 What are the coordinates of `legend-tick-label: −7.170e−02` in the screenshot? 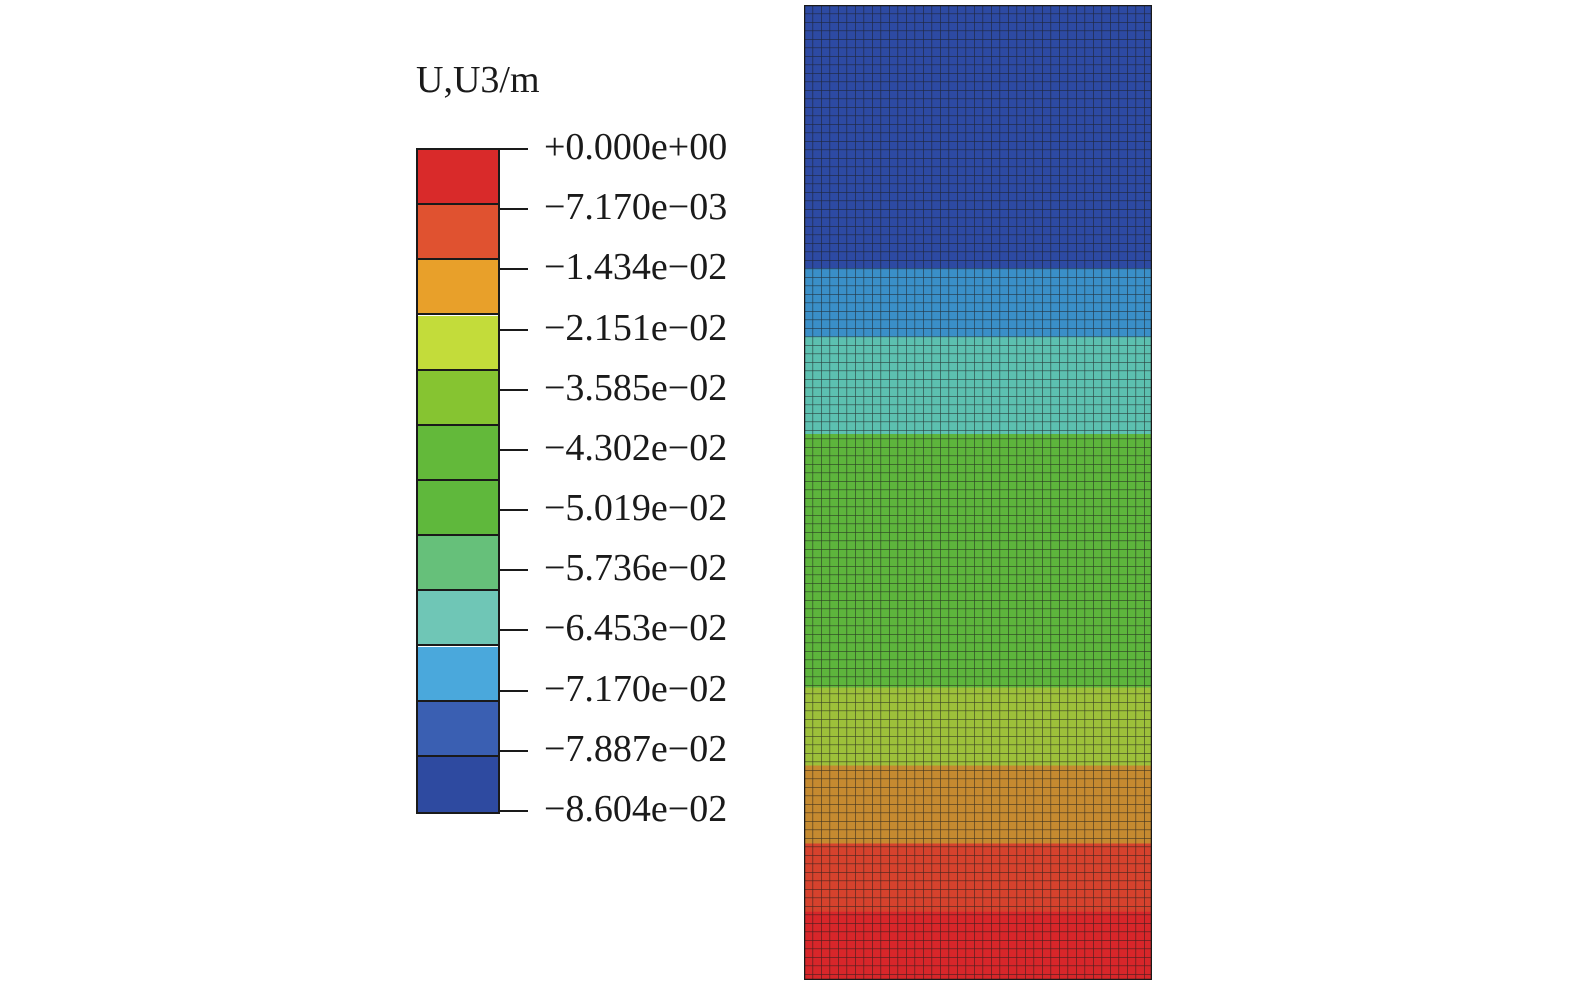 It's located at (636, 688).